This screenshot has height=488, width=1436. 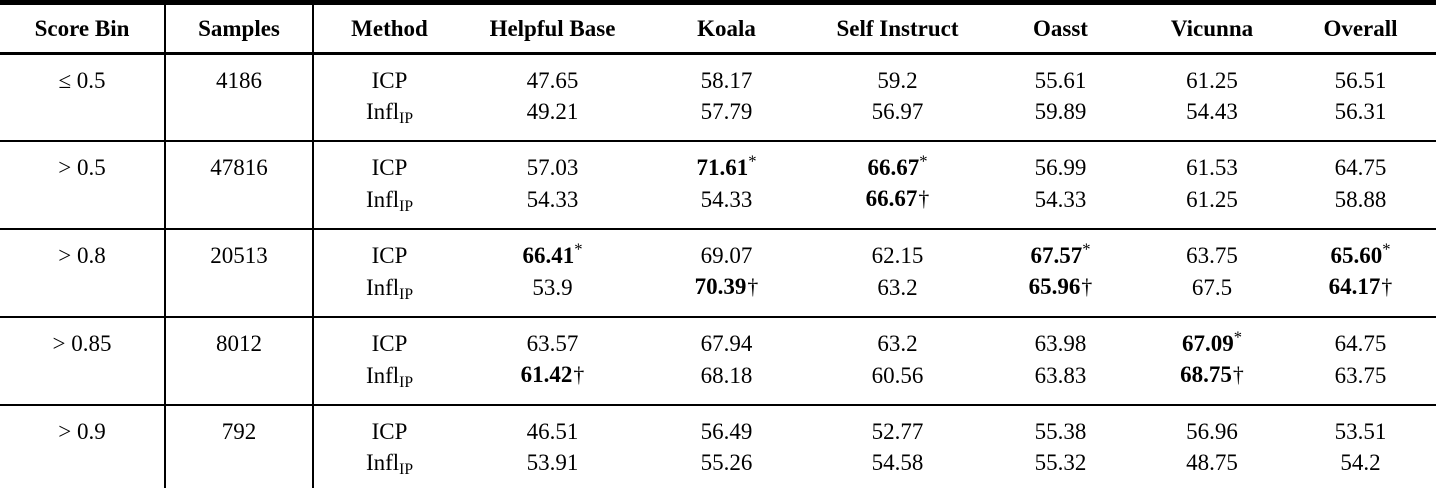 What do you see at coordinates (238, 184) in the screenshot?
I see `samples-cell: 47816` at bounding box center [238, 184].